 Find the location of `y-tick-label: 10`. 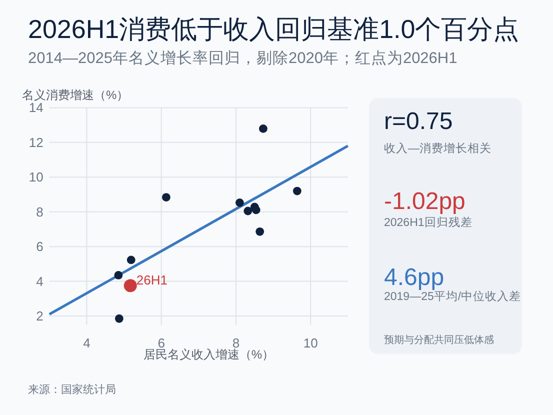

y-tick-label: 10 is located at coordinates (36, 177).